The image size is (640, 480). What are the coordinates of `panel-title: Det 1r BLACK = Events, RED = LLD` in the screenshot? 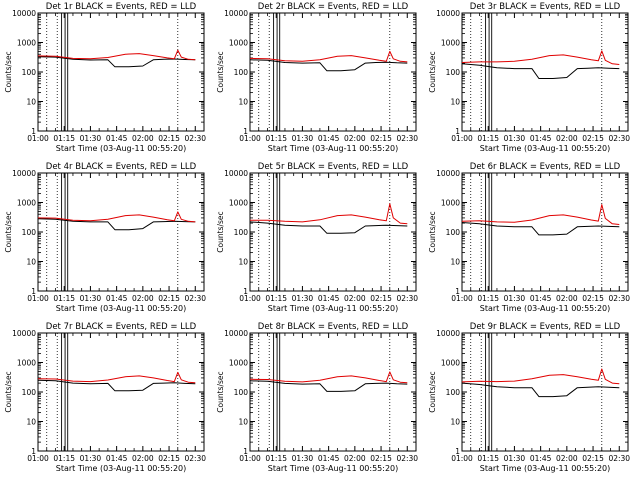 It's located at (121, 7).